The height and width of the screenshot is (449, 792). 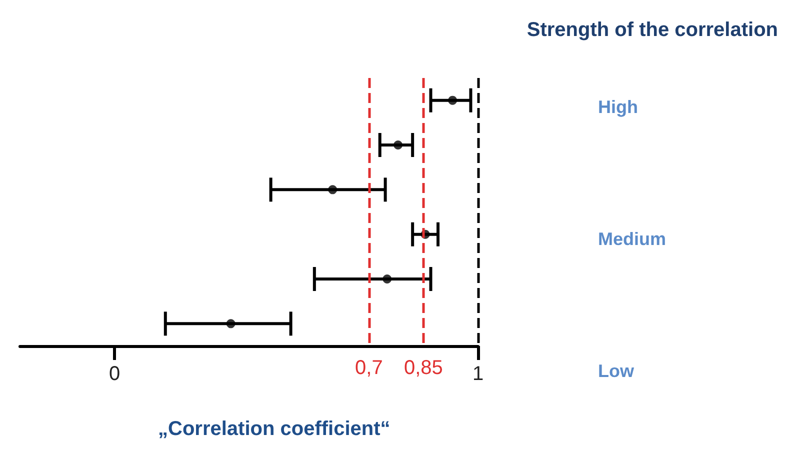 What do you see at coordinates (618, 107) in the screenshot?
I see `text: High` at bounding box center [618, 107].